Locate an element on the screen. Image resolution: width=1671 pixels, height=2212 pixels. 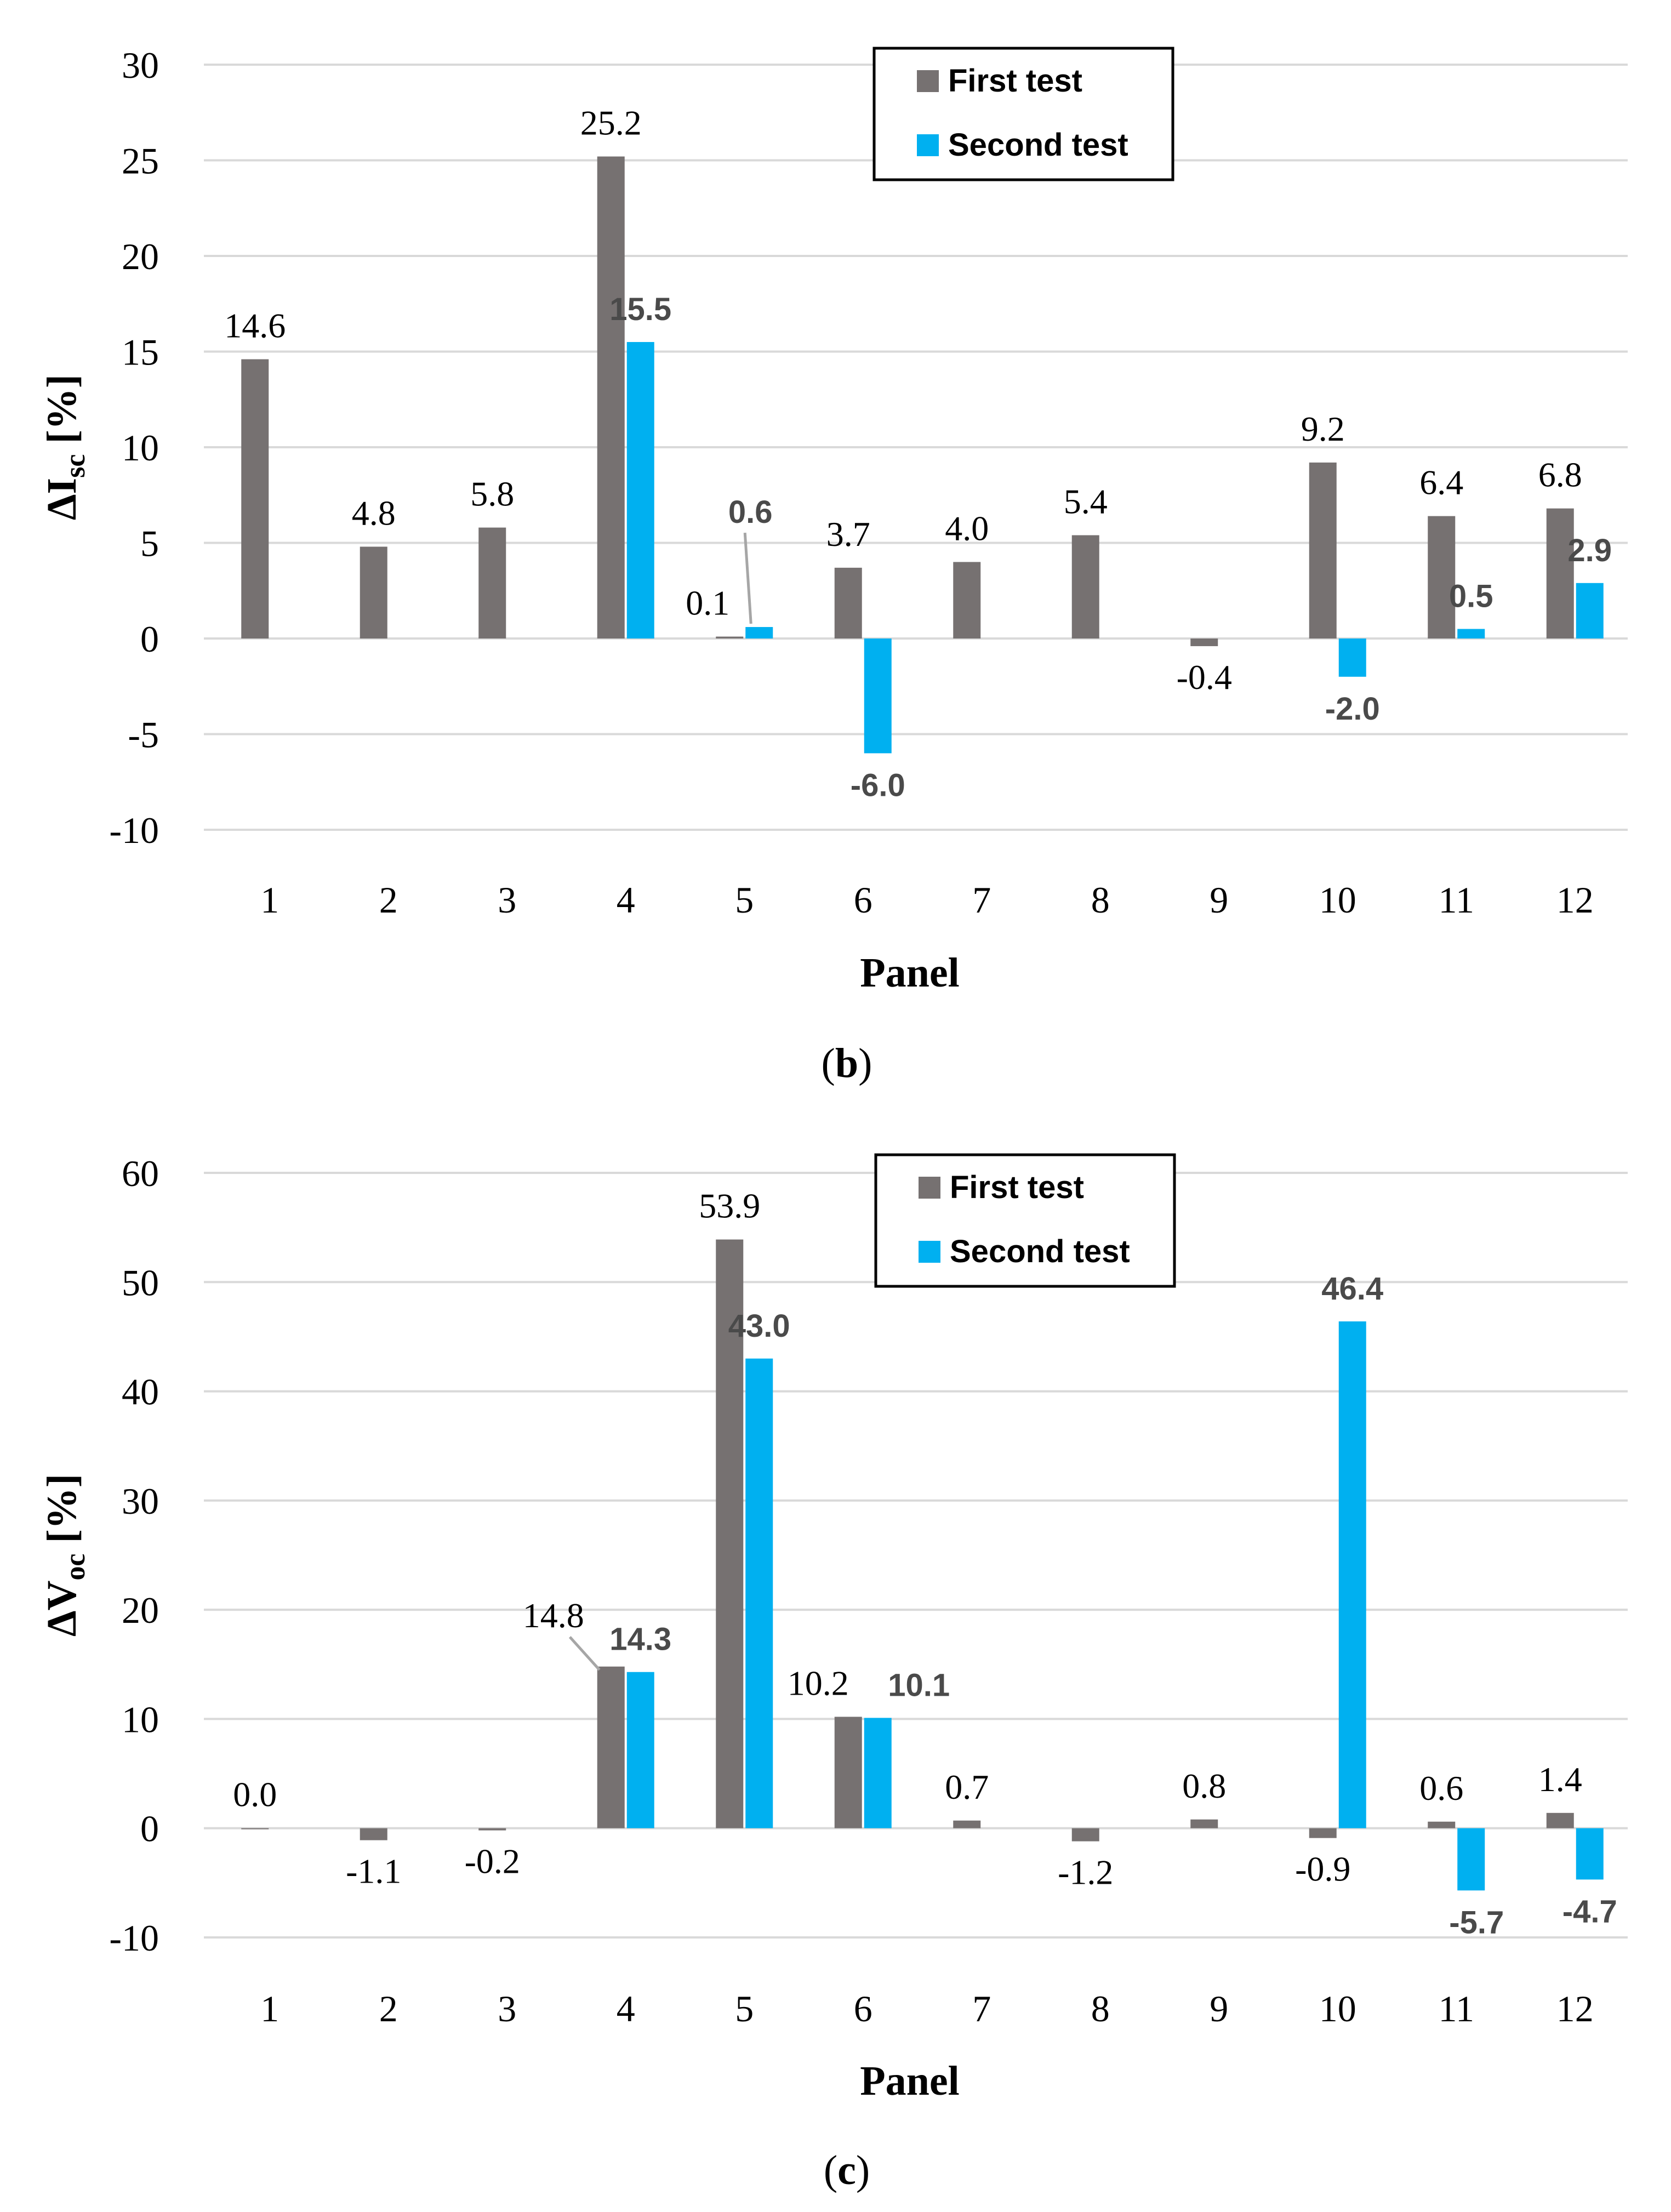
x-tick-label: 10 is located at coordinates (1338, 2008).